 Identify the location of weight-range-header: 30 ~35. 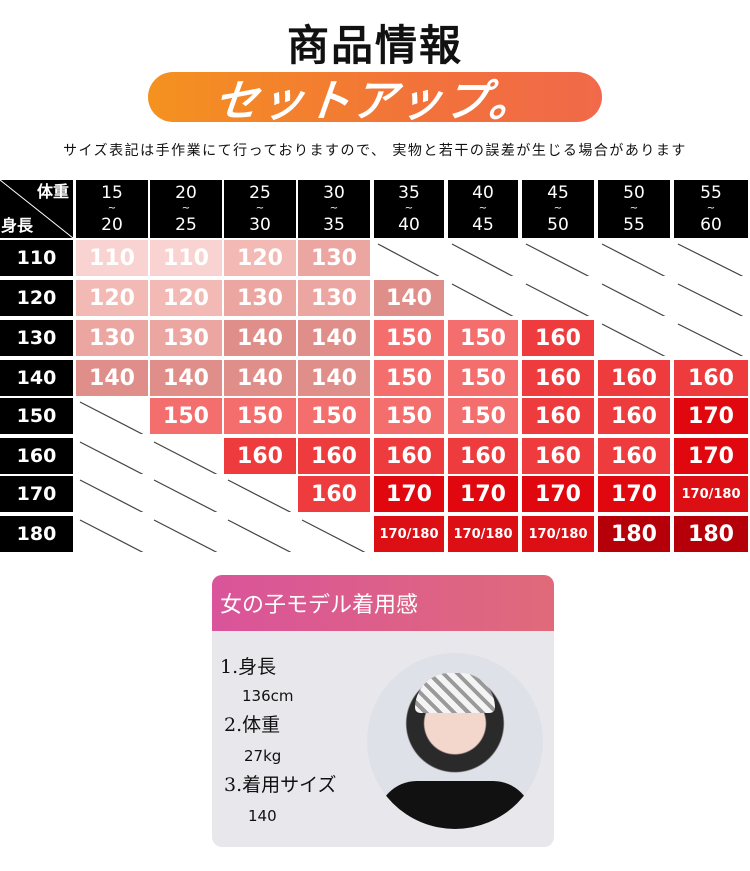
(334, 209).